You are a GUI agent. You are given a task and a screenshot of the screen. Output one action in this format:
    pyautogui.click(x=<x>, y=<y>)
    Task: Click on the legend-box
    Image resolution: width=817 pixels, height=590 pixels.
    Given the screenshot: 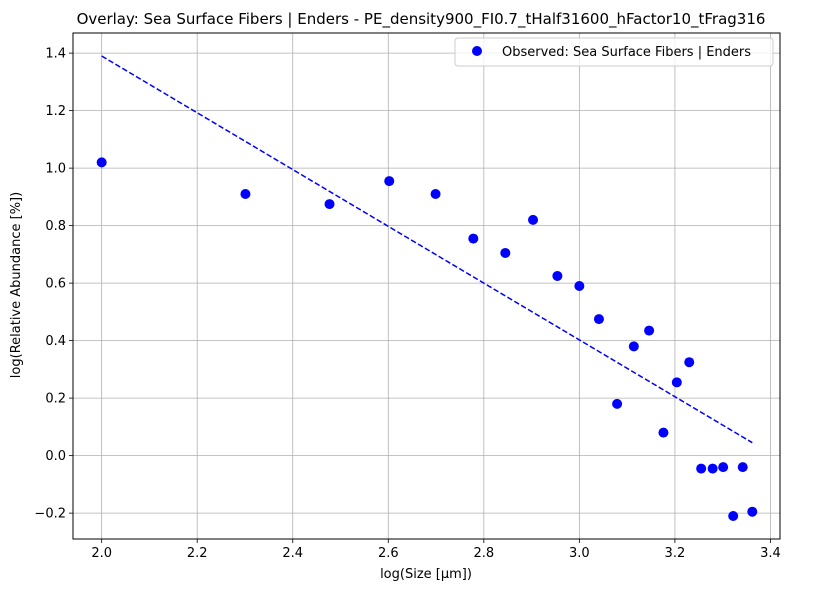 What is the action you would take?
    pyautogui.click(x=614, y=52)
    